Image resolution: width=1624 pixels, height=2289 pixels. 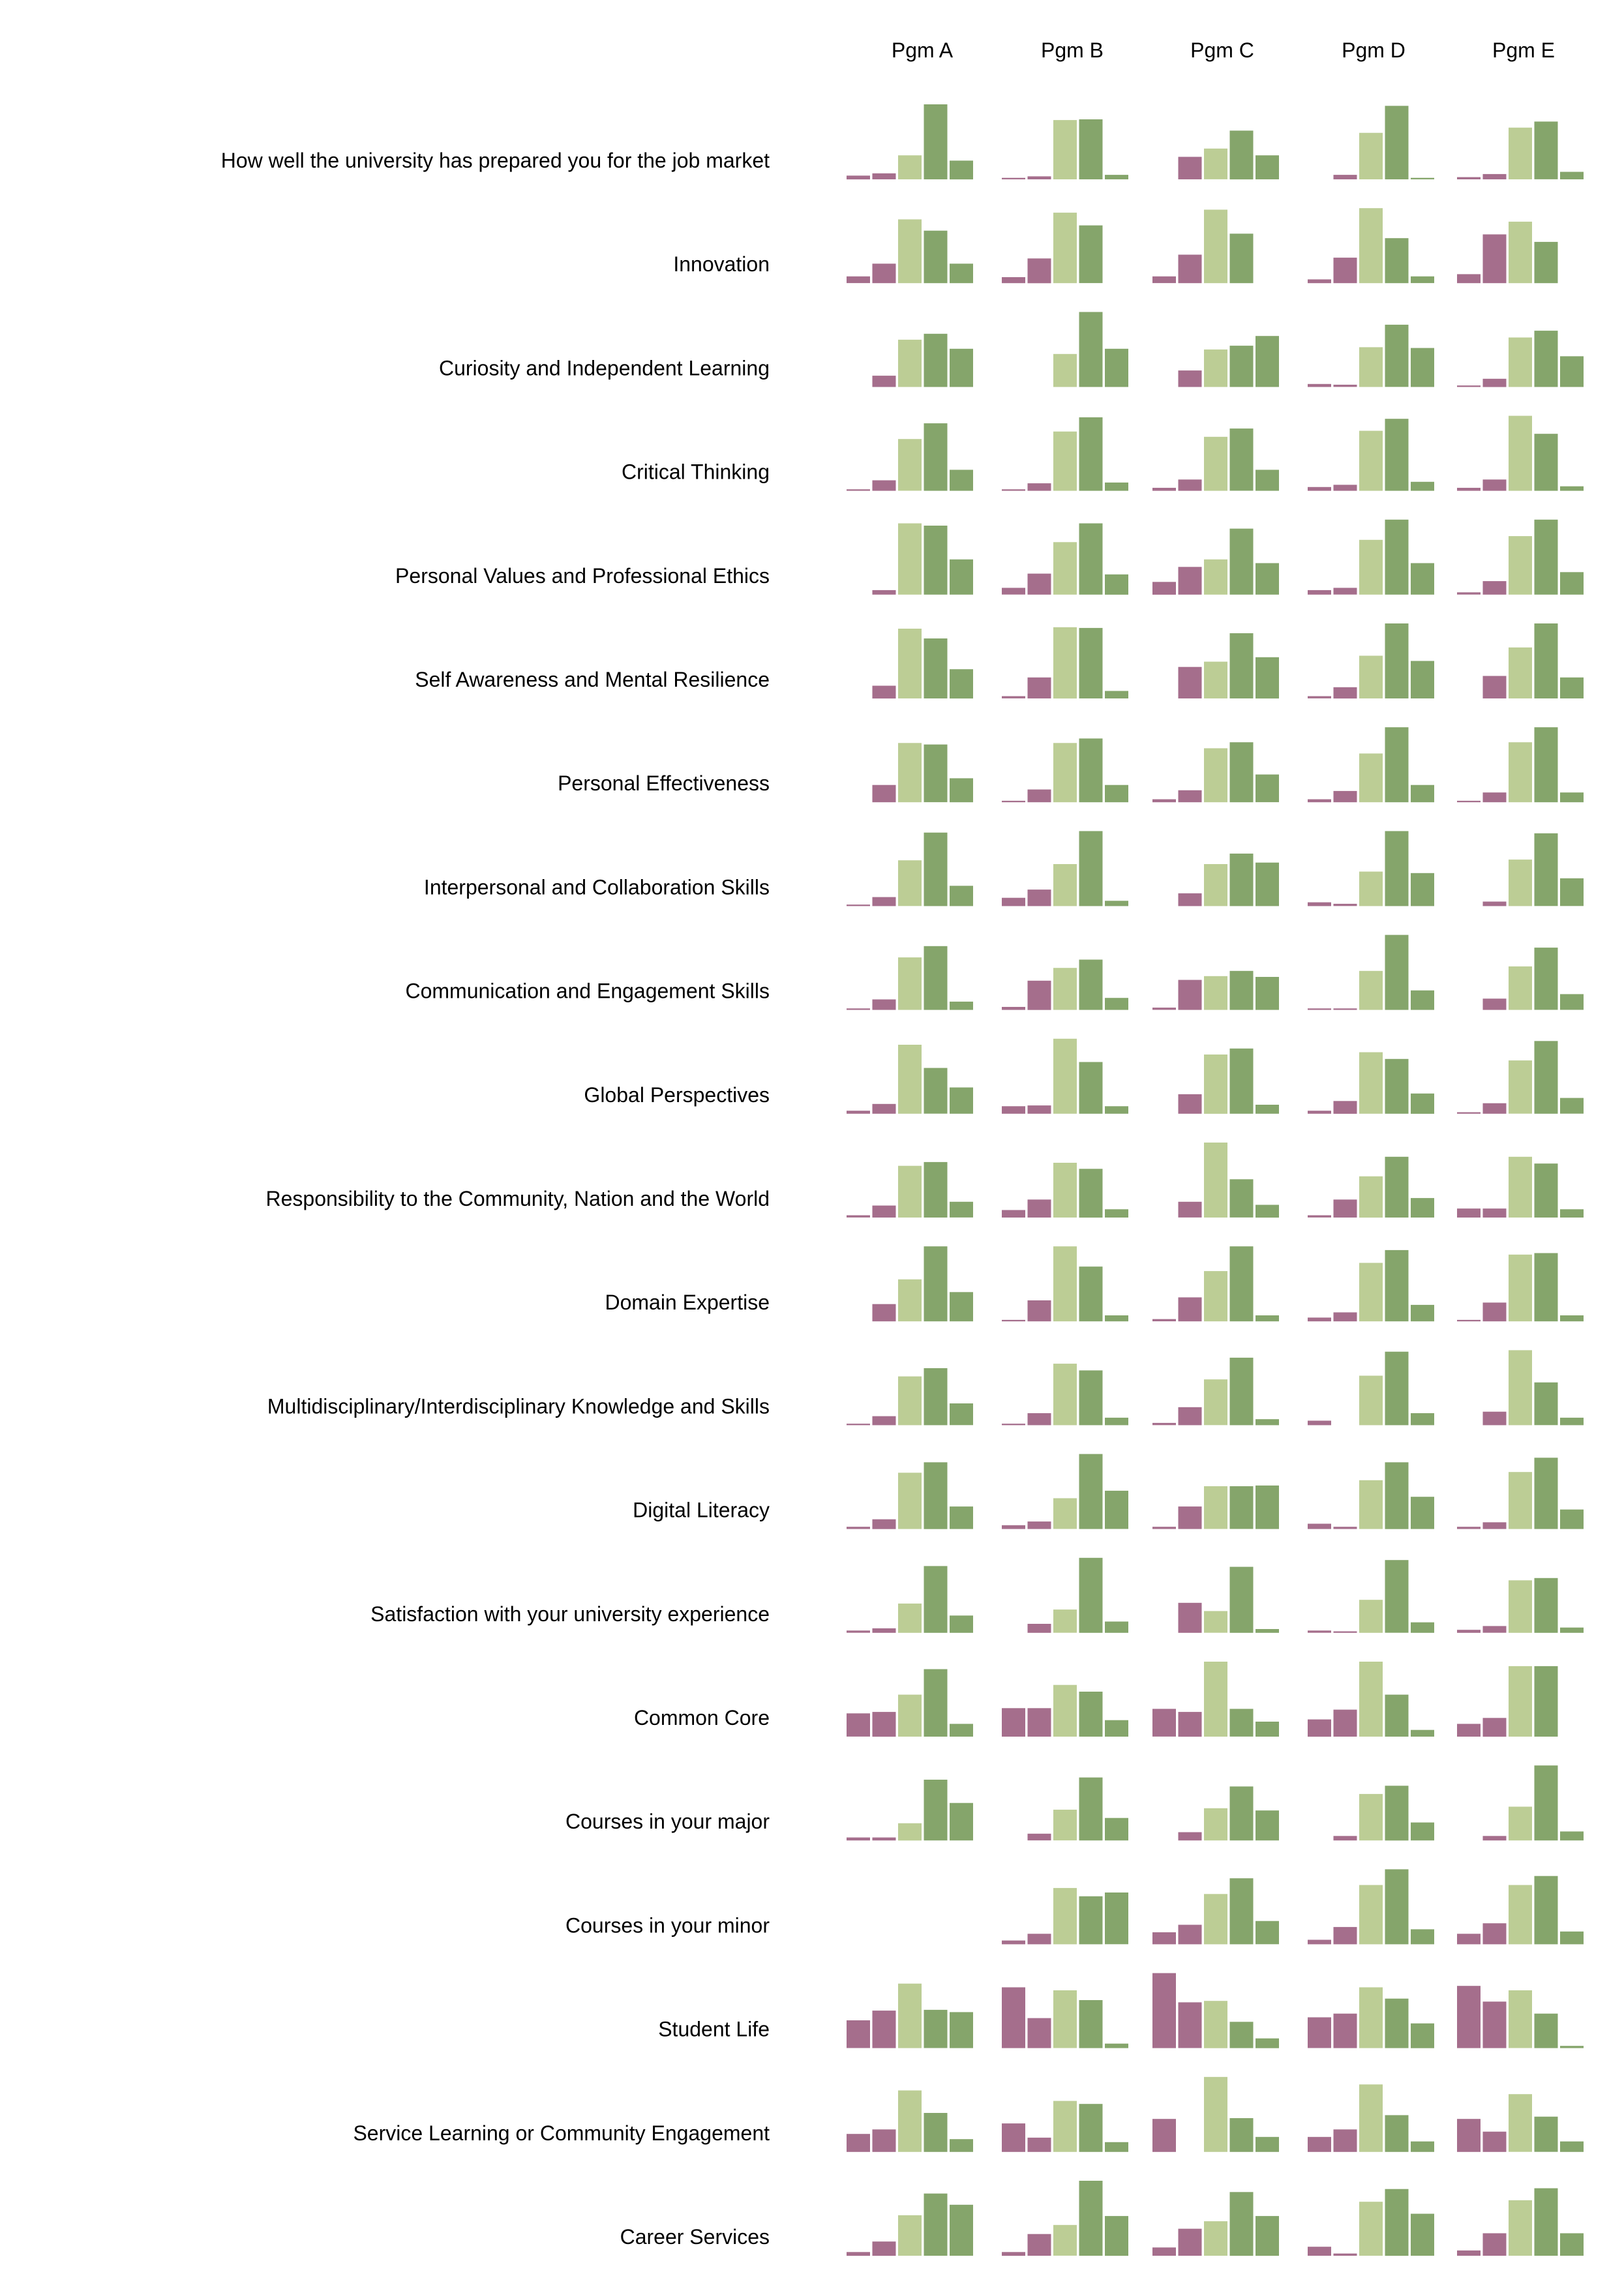 I want to click on row-label: Service Learning or Community Engagement, so click(x=561, y=2133).